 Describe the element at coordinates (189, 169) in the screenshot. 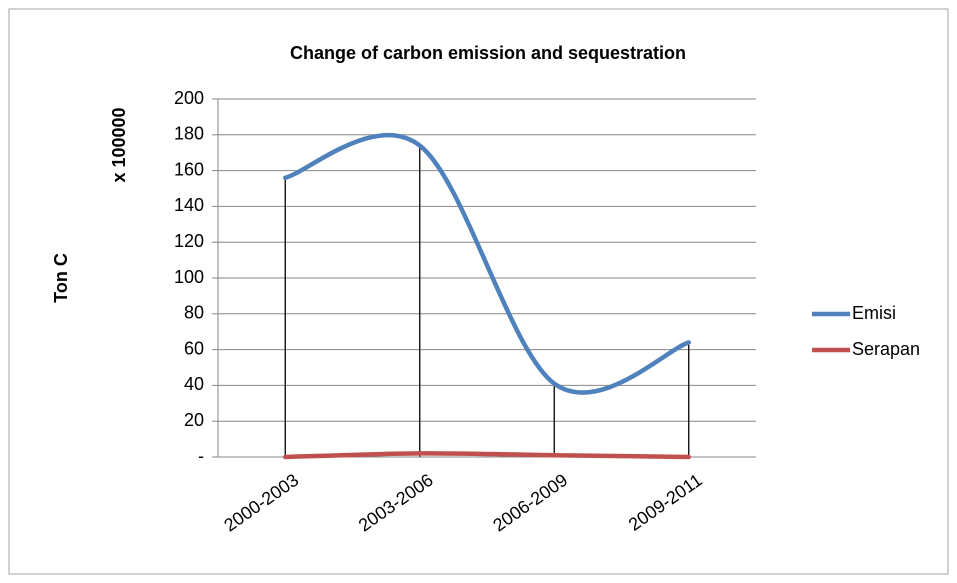

I see `y-tick-label: 160` at that location.